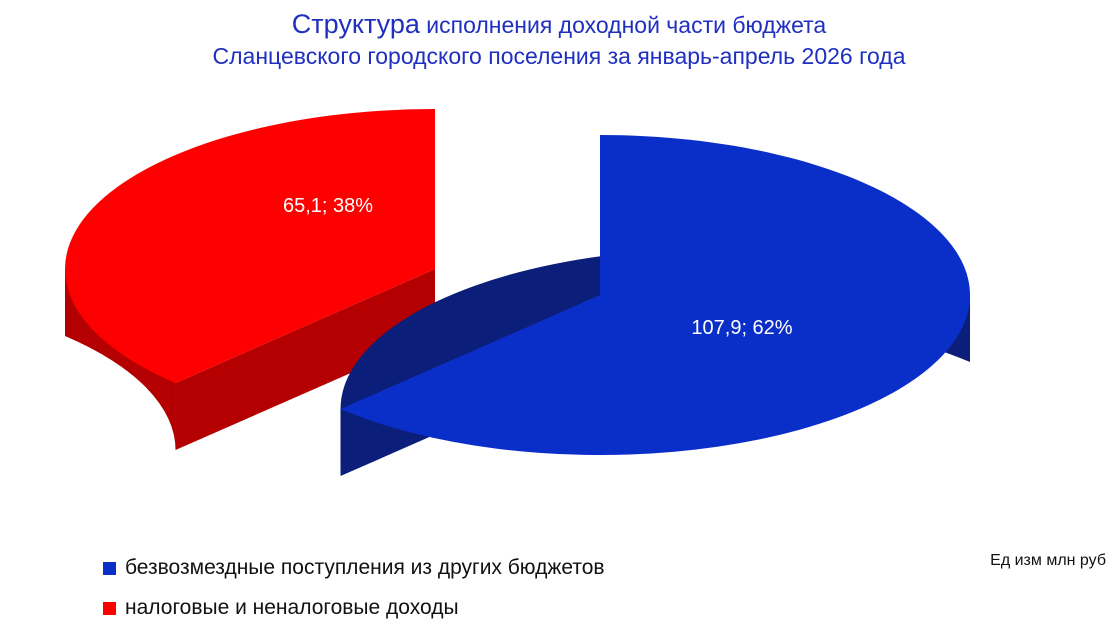  I want to click on legend-label-tax: налоговые и неналоговые доходы, so click(292, 607).